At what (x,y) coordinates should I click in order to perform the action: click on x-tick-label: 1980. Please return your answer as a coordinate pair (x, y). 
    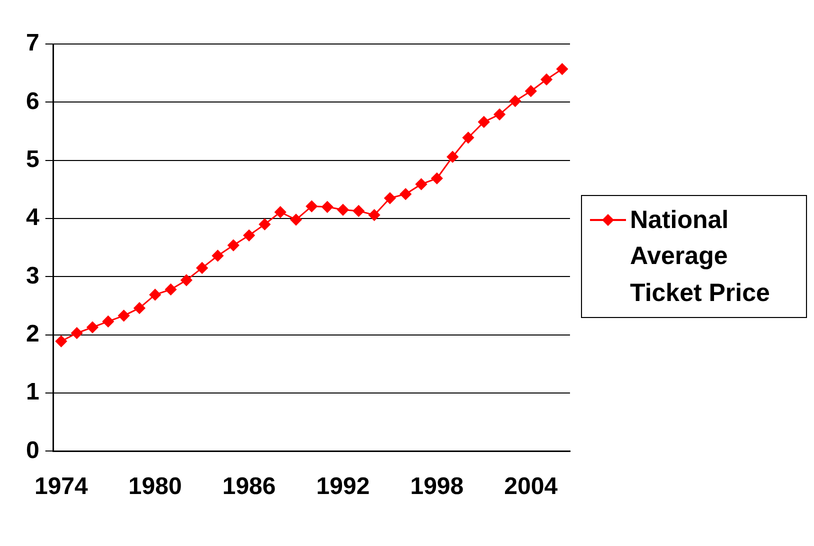
    Looking at the image, I should click on (155, 486).